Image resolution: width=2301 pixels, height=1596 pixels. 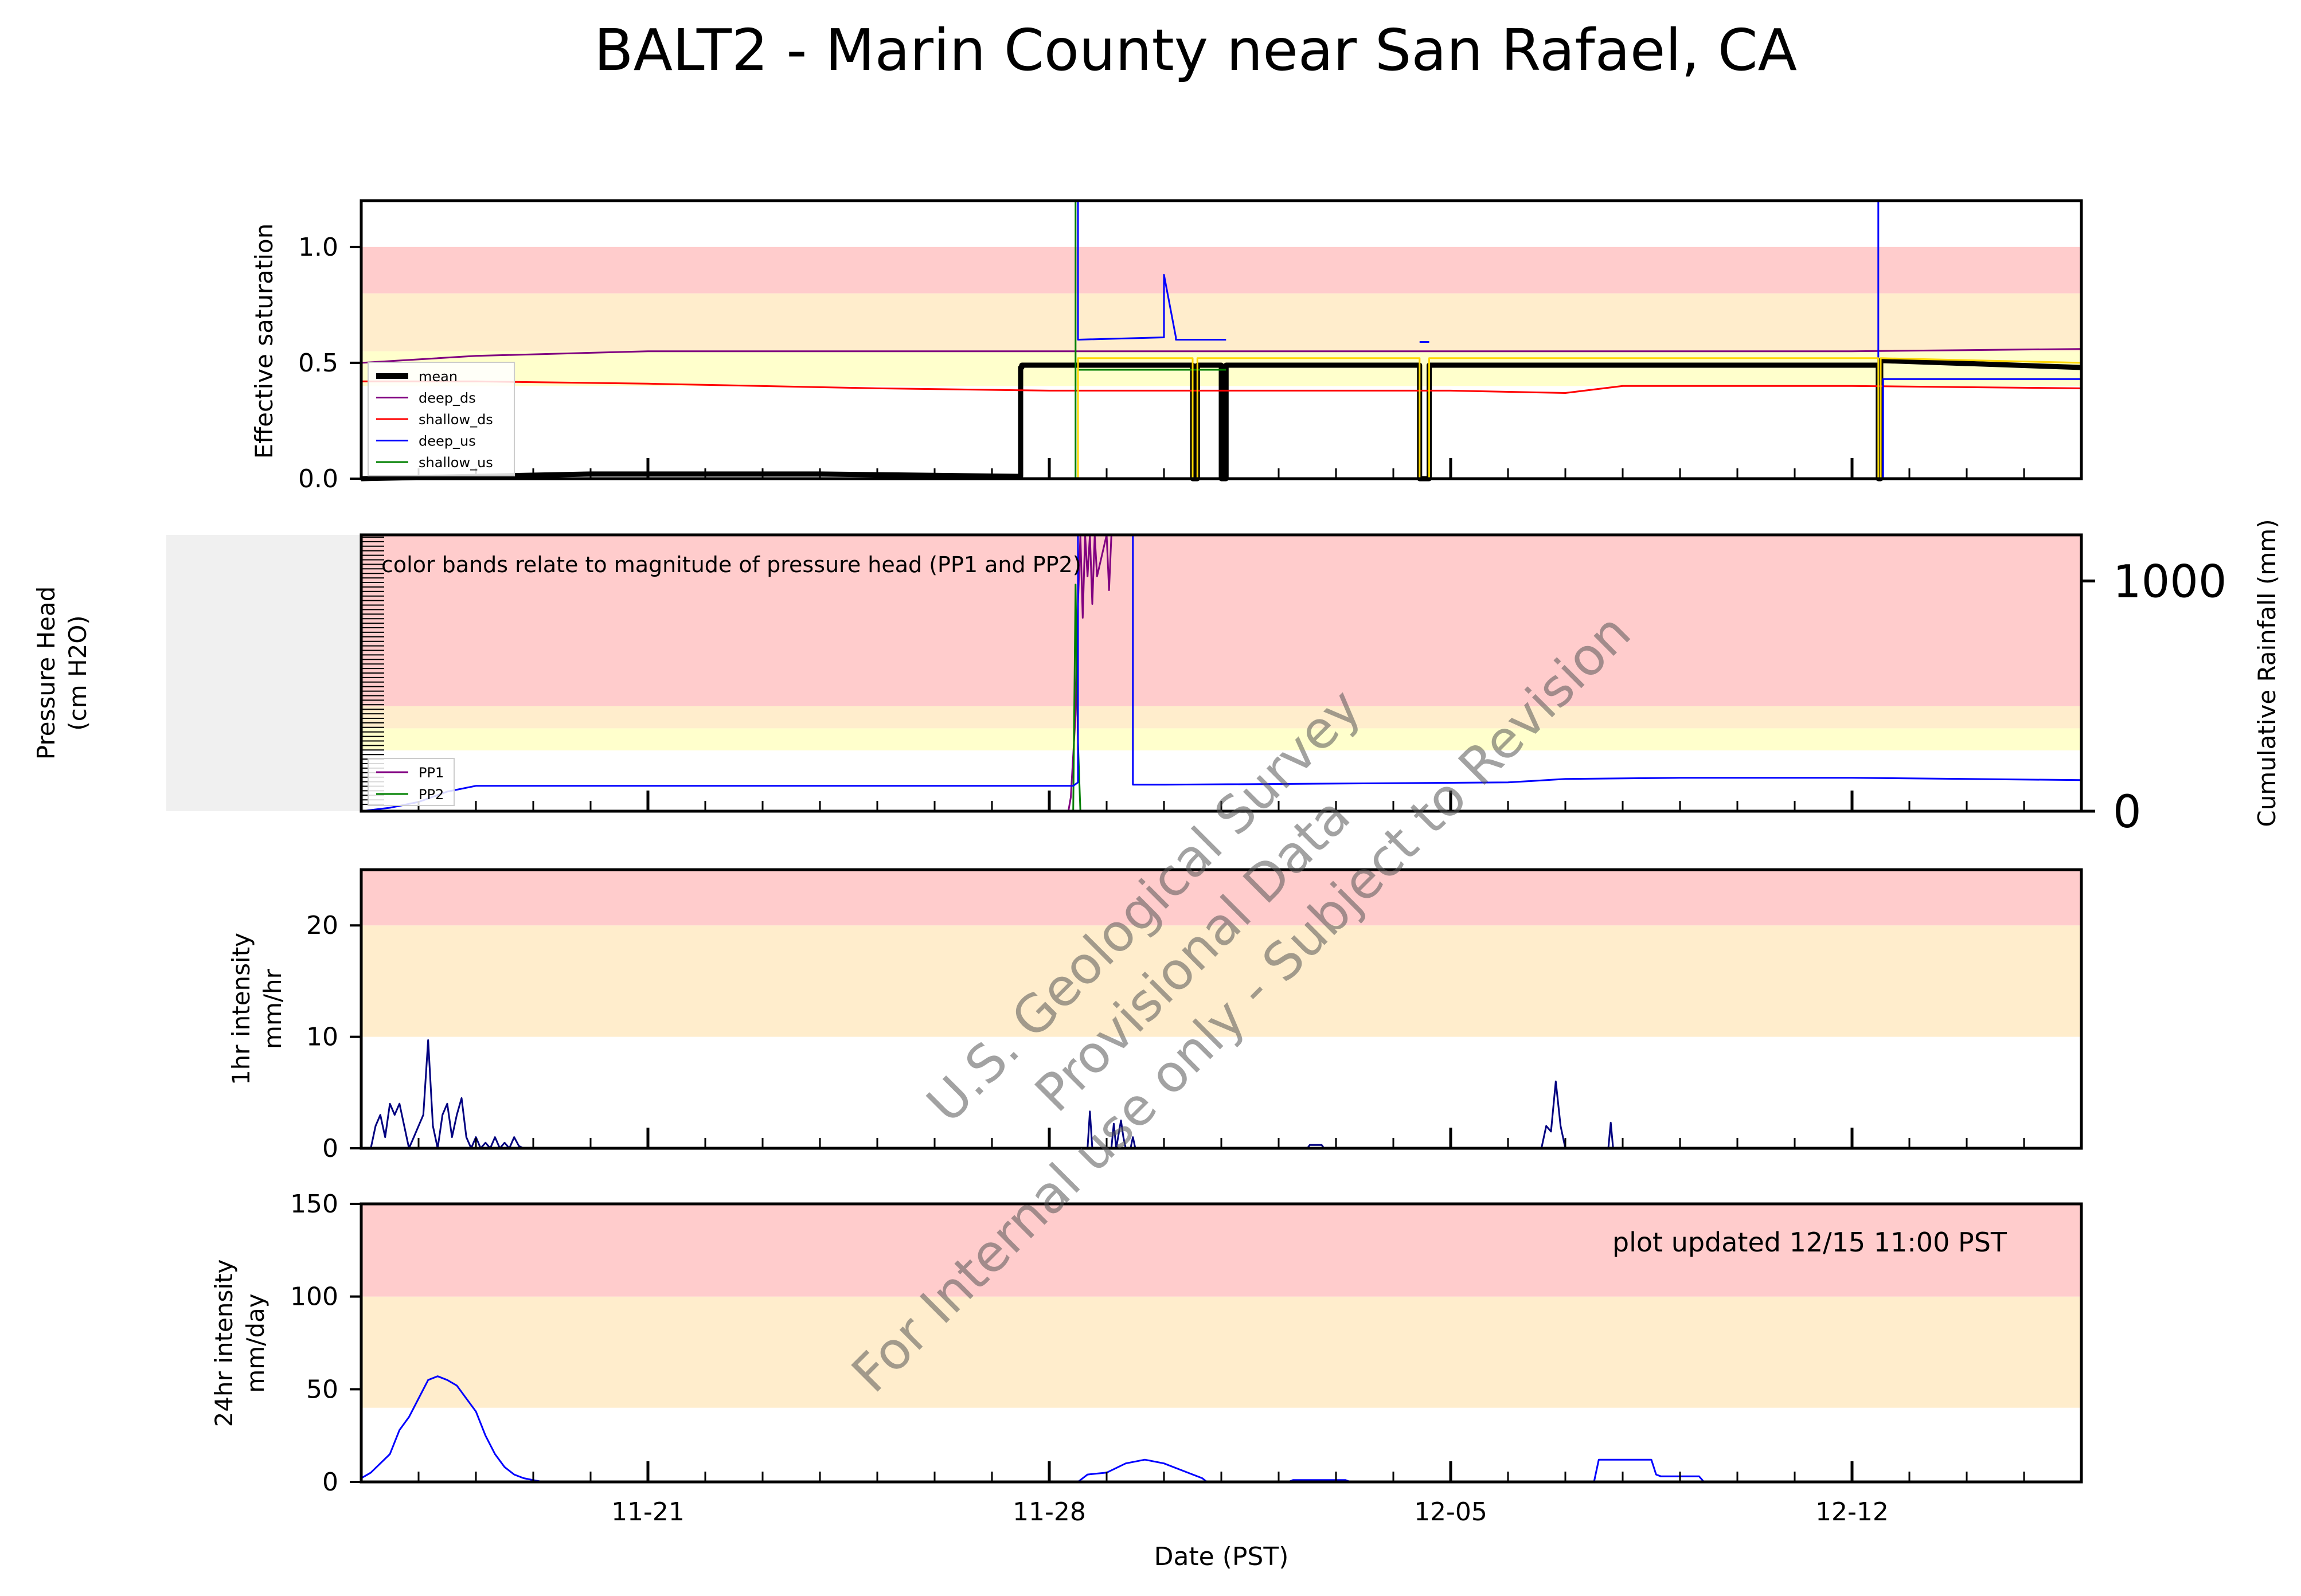 I want to click on saturation-bands, so click(x=1221, y=316).